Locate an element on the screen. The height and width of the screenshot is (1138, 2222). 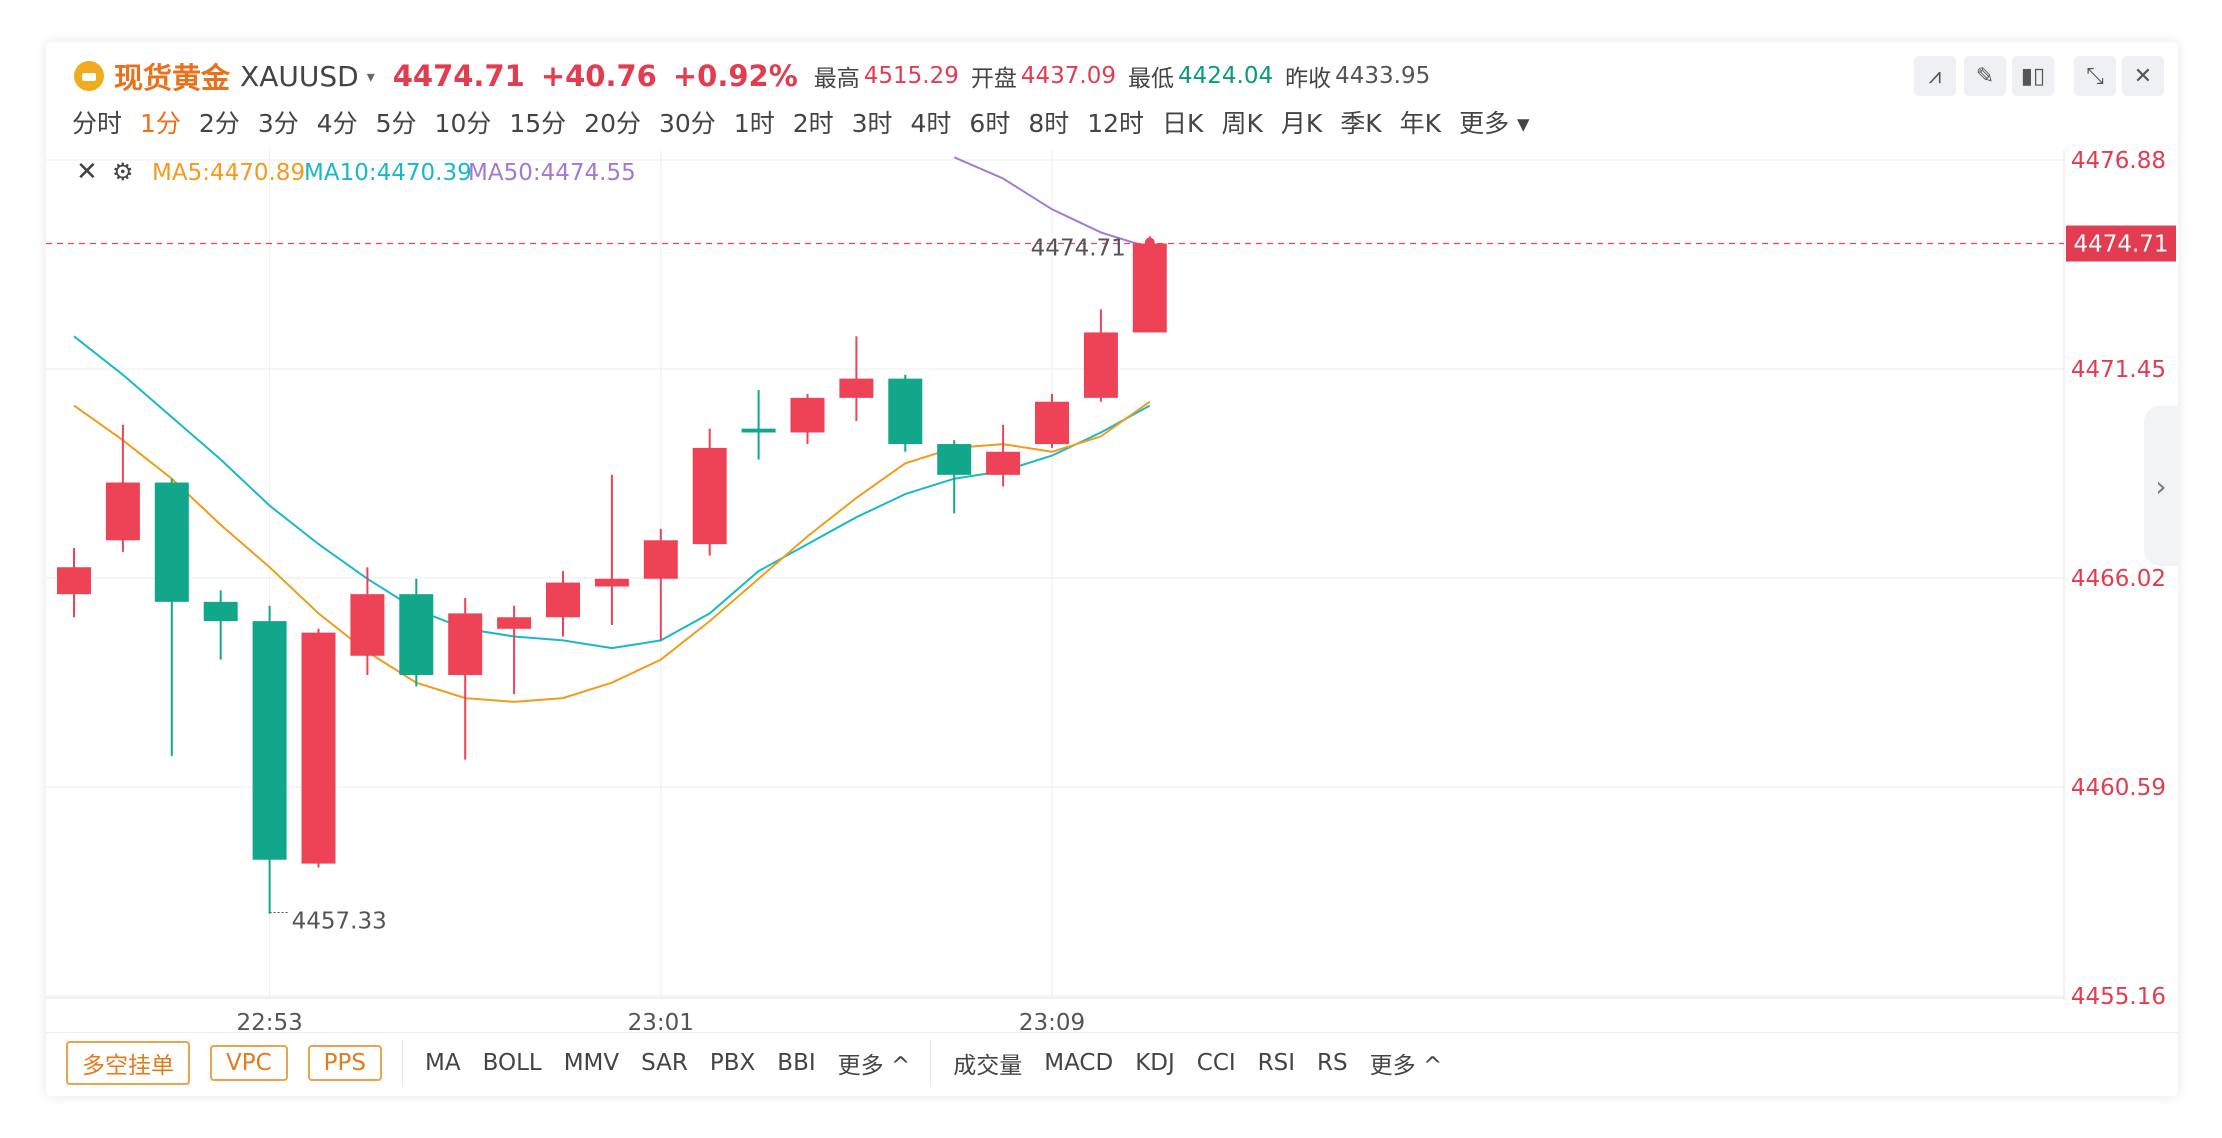
period-18: 周K is located at coordinates (1242, 123).